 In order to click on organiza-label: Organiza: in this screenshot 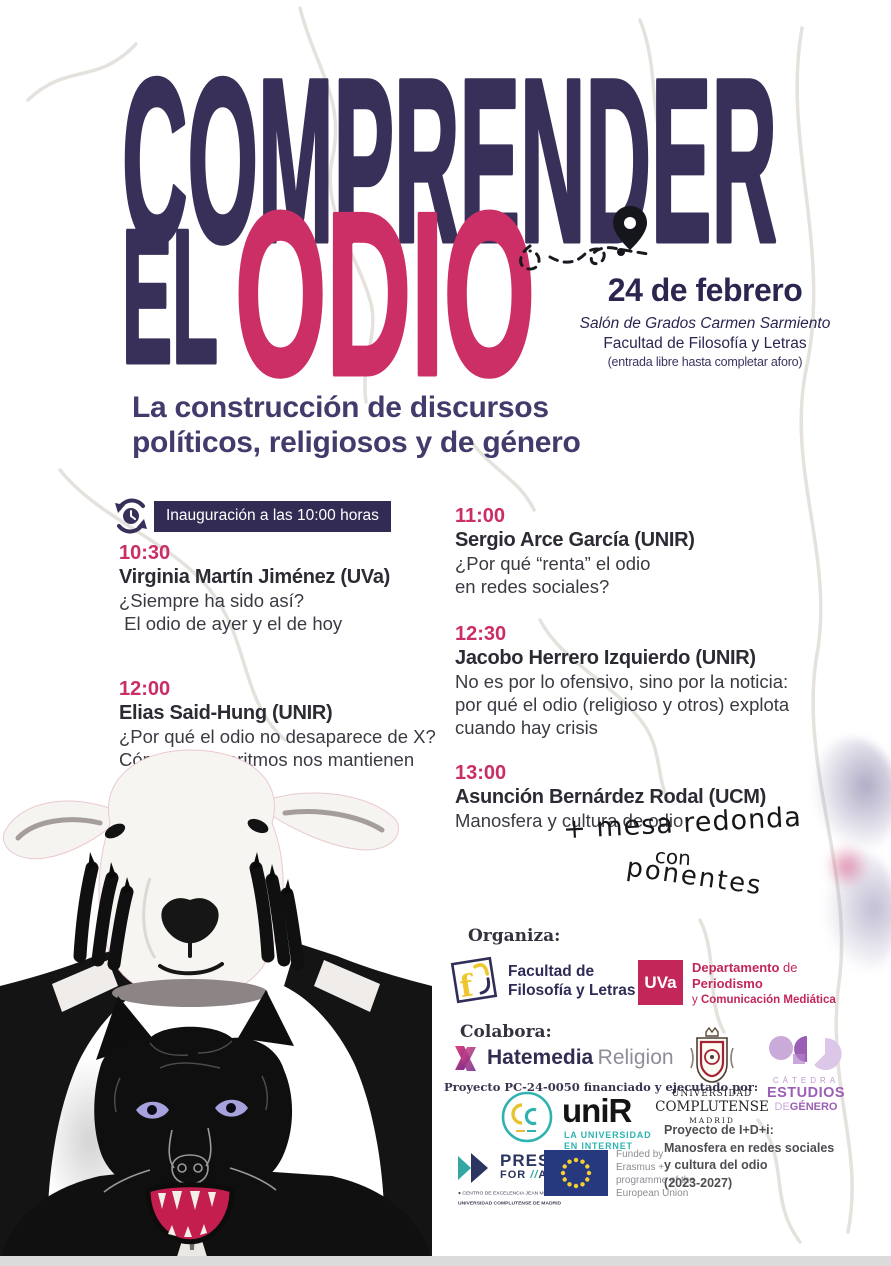, I will do `click(514, 936)`.